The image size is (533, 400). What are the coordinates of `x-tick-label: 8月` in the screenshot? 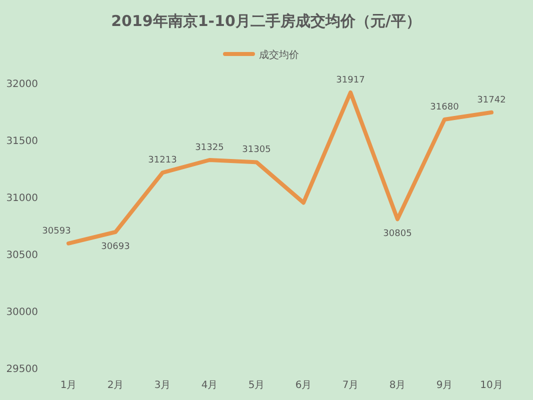 It's located at (397, 385).